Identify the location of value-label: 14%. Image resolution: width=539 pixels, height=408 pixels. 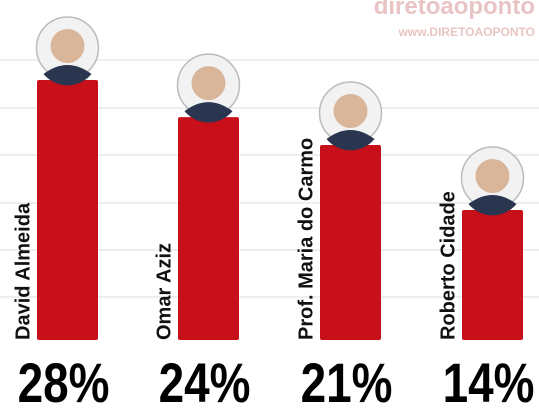
(489, 380).